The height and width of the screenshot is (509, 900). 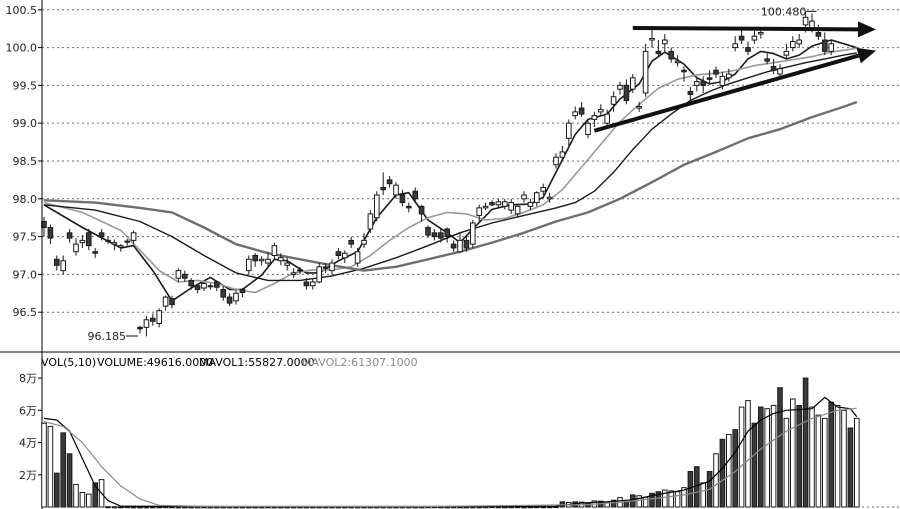 What do you see at coordinates (25, 312) in the screenshot?
I see `price-tick-label: 96.5` at bounding box center [25, 312].